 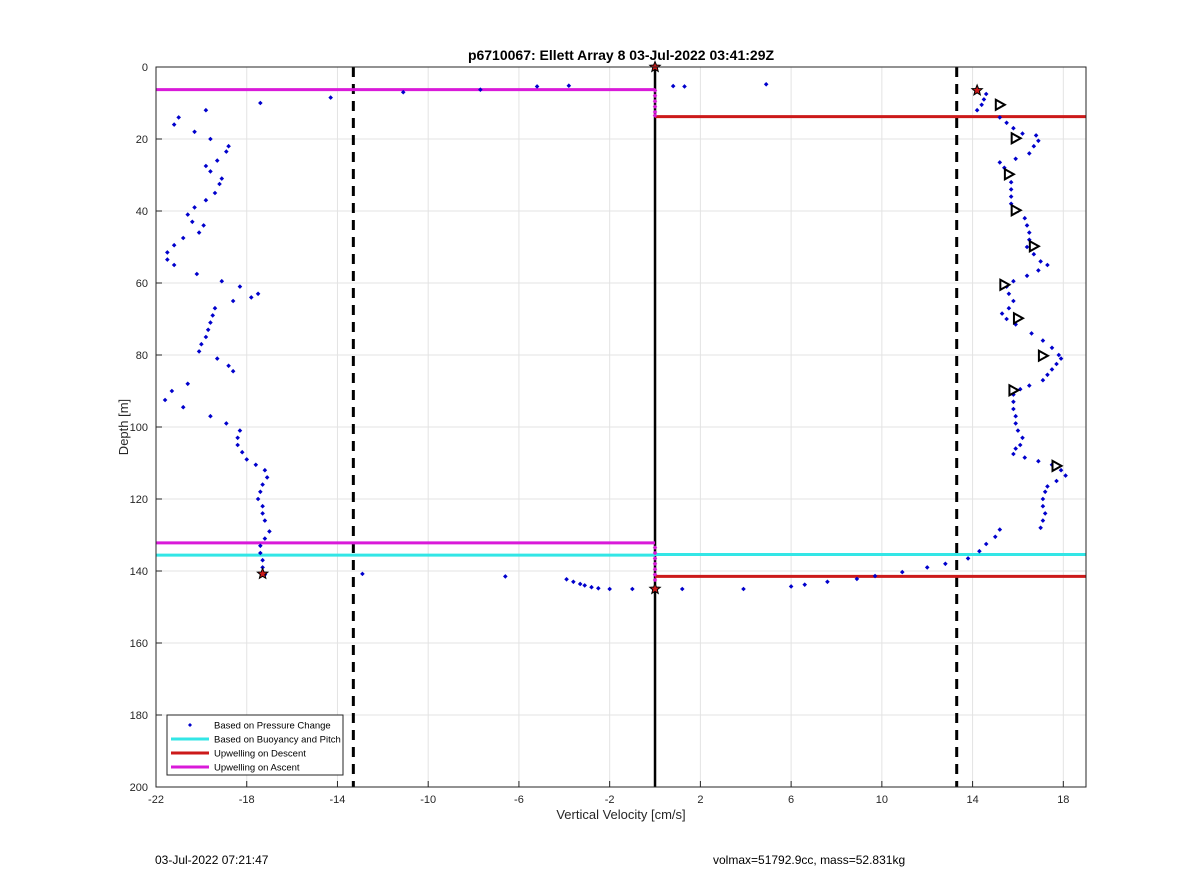 I want to click on legend-label: Based on Pressure Change, so click(x=272, y=726).